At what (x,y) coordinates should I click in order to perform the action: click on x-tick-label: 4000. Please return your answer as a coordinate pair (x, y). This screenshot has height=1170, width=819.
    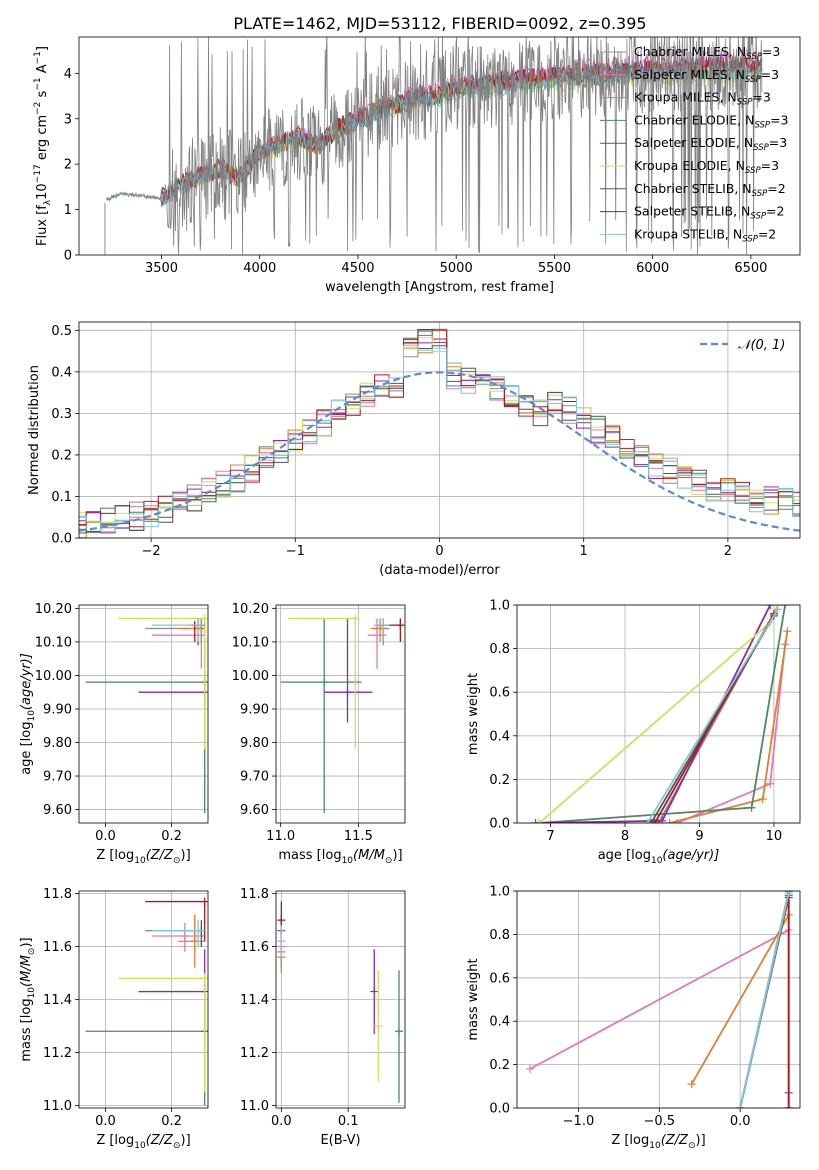
    Looking at the image, I should click on (259, 268).